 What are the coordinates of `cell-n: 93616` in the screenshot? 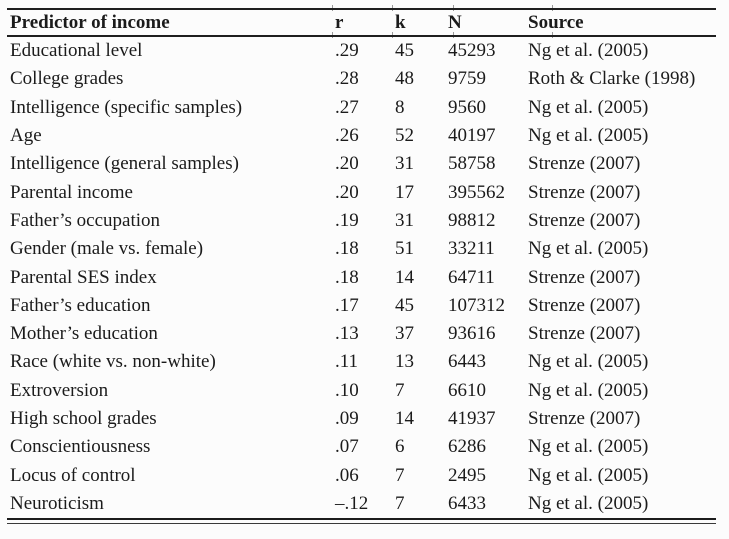 It's located at (472, 334).